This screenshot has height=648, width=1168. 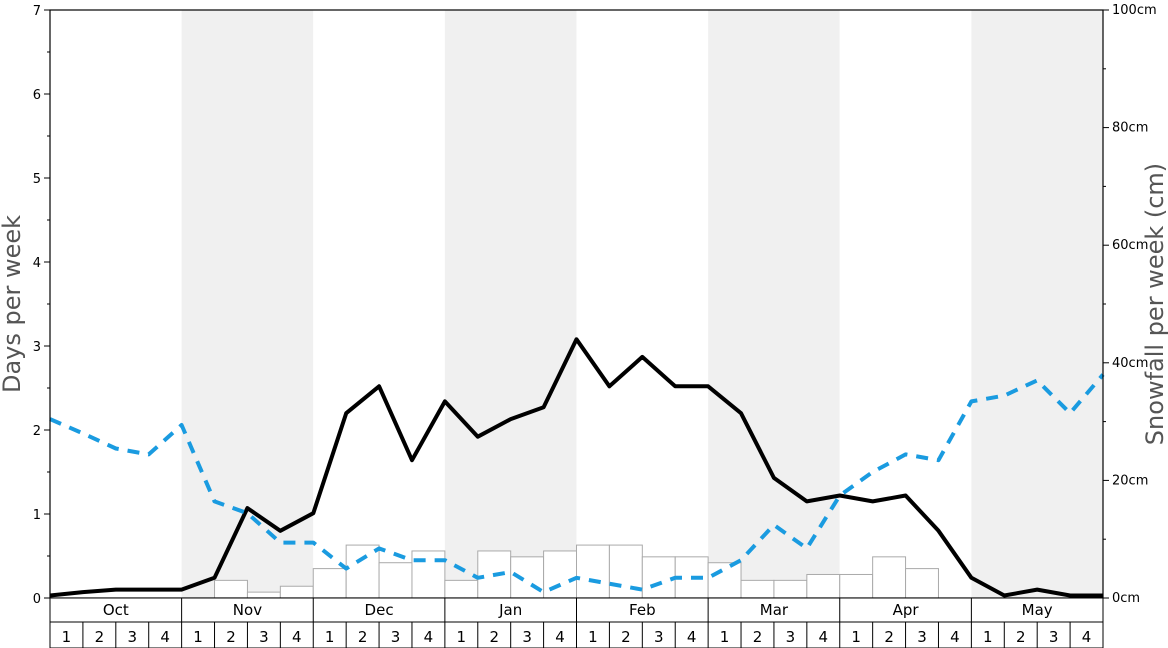 I want to click on month-label: Dec, so click(x=379, y=610).